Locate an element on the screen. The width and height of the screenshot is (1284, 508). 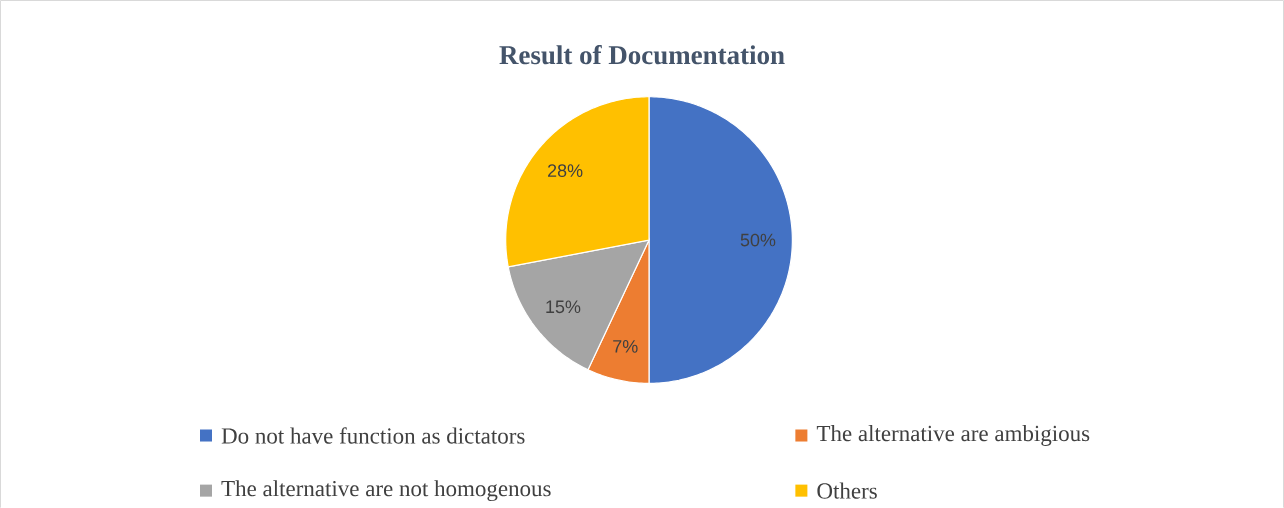
legend-label: Do not have function as dictators is located at coordinates (373, 435).